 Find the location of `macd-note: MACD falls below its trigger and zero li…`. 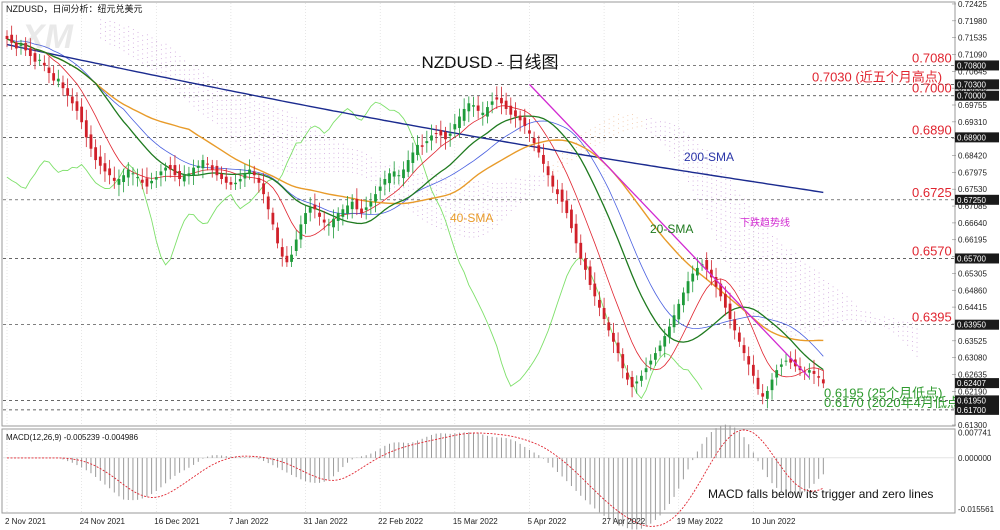

macd-note: MACD falls below its trigger and zero li… is located at coordinates (820, 494).